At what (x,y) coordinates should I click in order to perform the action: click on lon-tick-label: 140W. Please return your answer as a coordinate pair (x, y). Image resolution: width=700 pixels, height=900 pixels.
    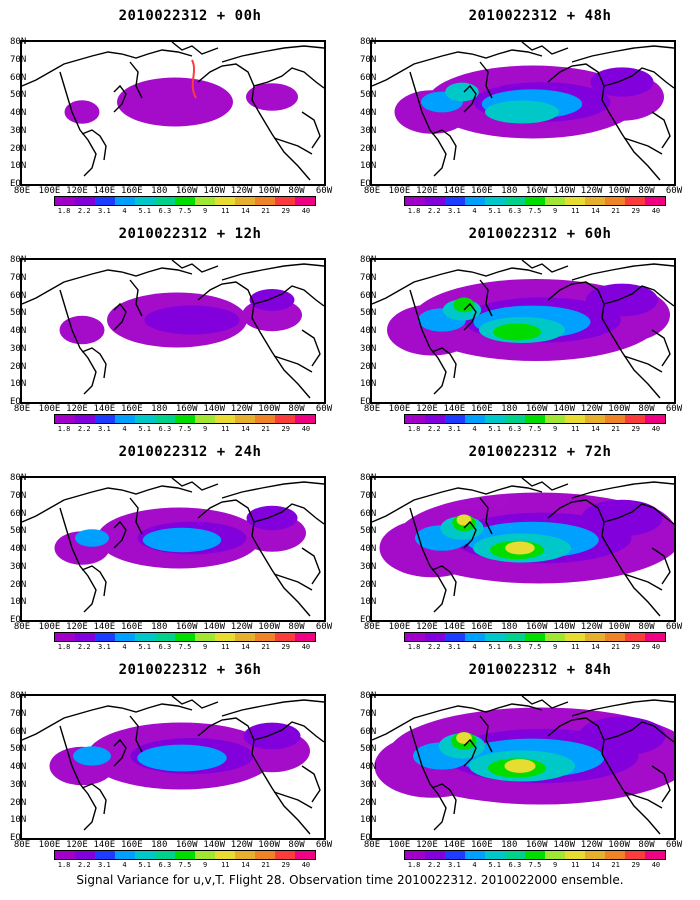
    Looking at the image, I should click on (214, 409).